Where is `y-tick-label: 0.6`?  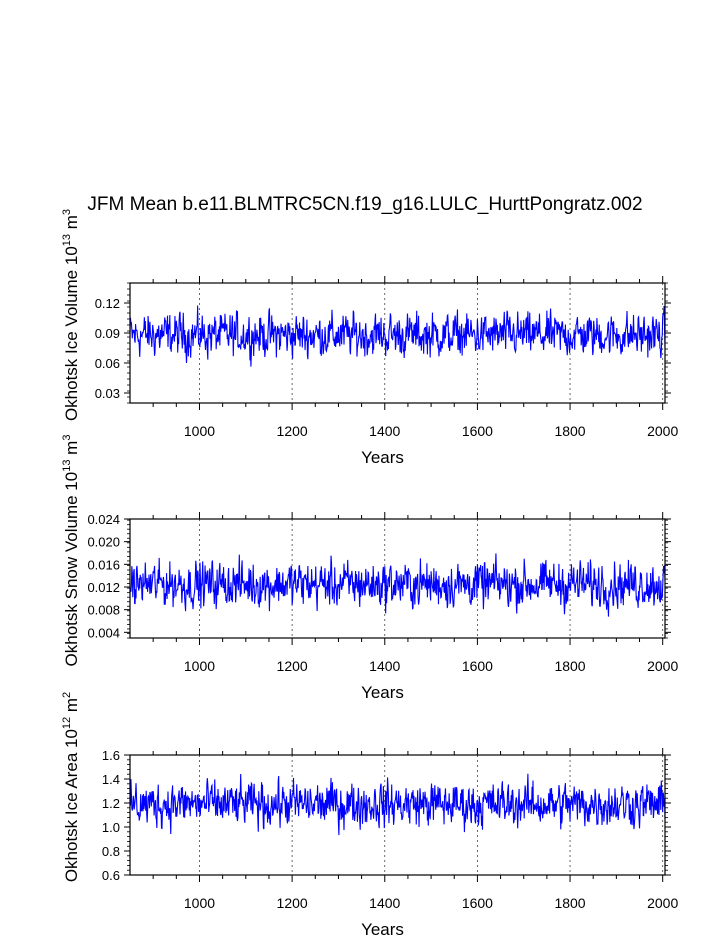 y-tick-label: 0.6 is located at coordinates (111, 875).